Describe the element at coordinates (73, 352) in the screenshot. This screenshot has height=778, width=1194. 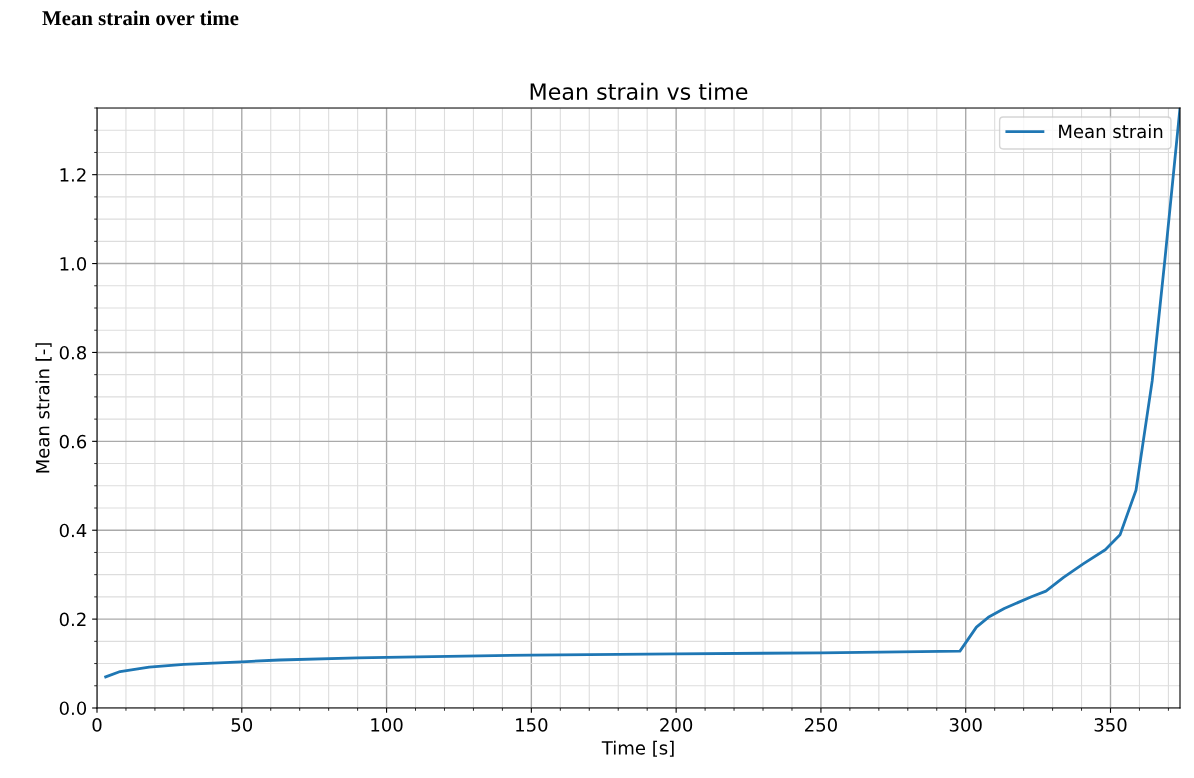
I see `y-tick-label: 0.8` at that location.